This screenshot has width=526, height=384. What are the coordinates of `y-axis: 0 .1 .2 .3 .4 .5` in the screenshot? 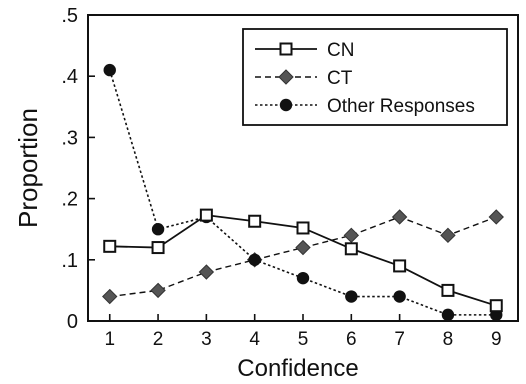 It's located at (78, 169).